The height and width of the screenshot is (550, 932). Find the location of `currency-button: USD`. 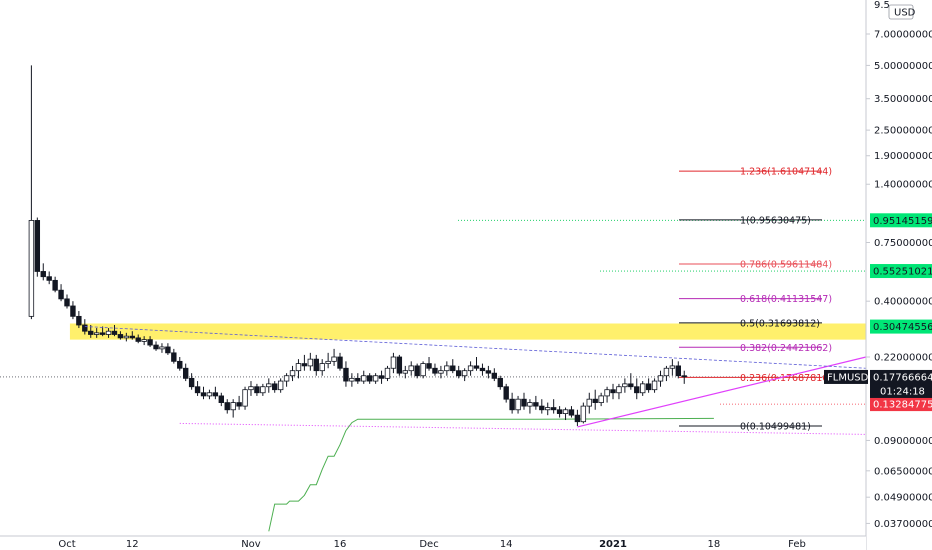

currency-button: USD is located at coordinates (902, 12).